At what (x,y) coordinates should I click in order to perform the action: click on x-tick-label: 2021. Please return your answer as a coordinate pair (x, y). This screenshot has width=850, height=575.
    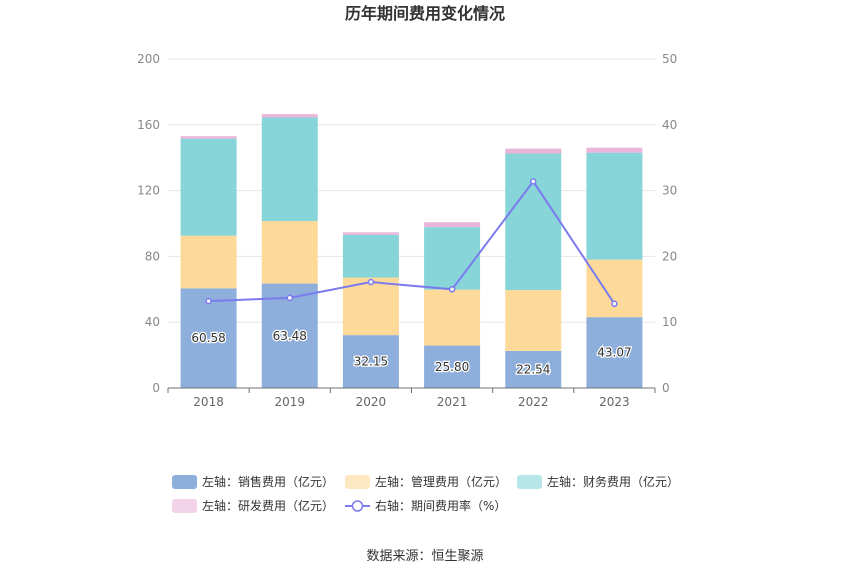
    Looking at the image, I should click on (452, 402).